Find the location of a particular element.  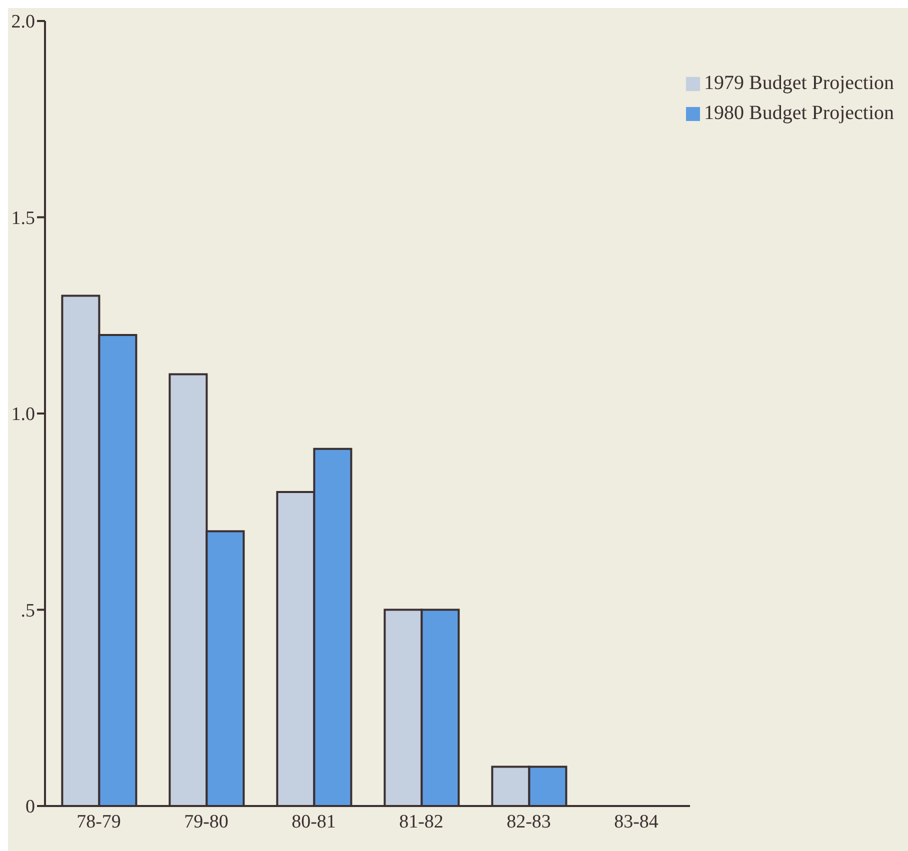

y-tick-label: 2.0 is located at coordinates (23, 22).